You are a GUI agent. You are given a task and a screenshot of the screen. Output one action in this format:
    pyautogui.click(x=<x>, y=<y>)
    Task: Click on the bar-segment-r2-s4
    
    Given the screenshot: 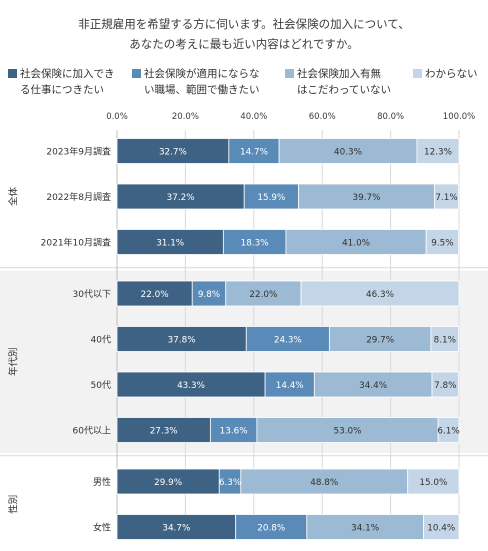 What is the action you would take?
    pyautogui.click(x=446, y=196)
    